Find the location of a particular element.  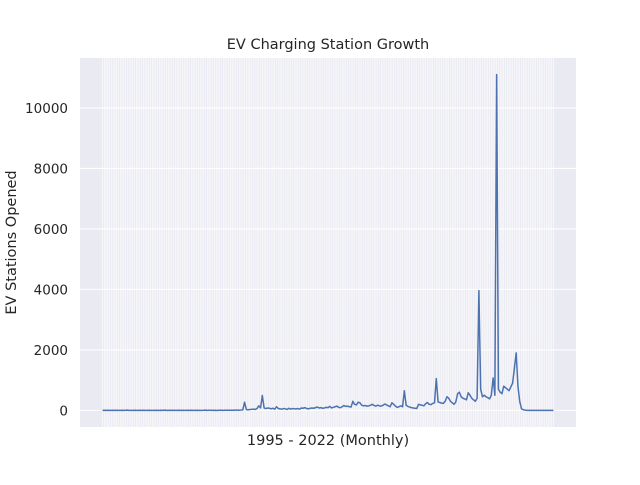

y-tick-labels: 0 2000 4000 6000 8000 10000 is located at coordinates (46, 260).